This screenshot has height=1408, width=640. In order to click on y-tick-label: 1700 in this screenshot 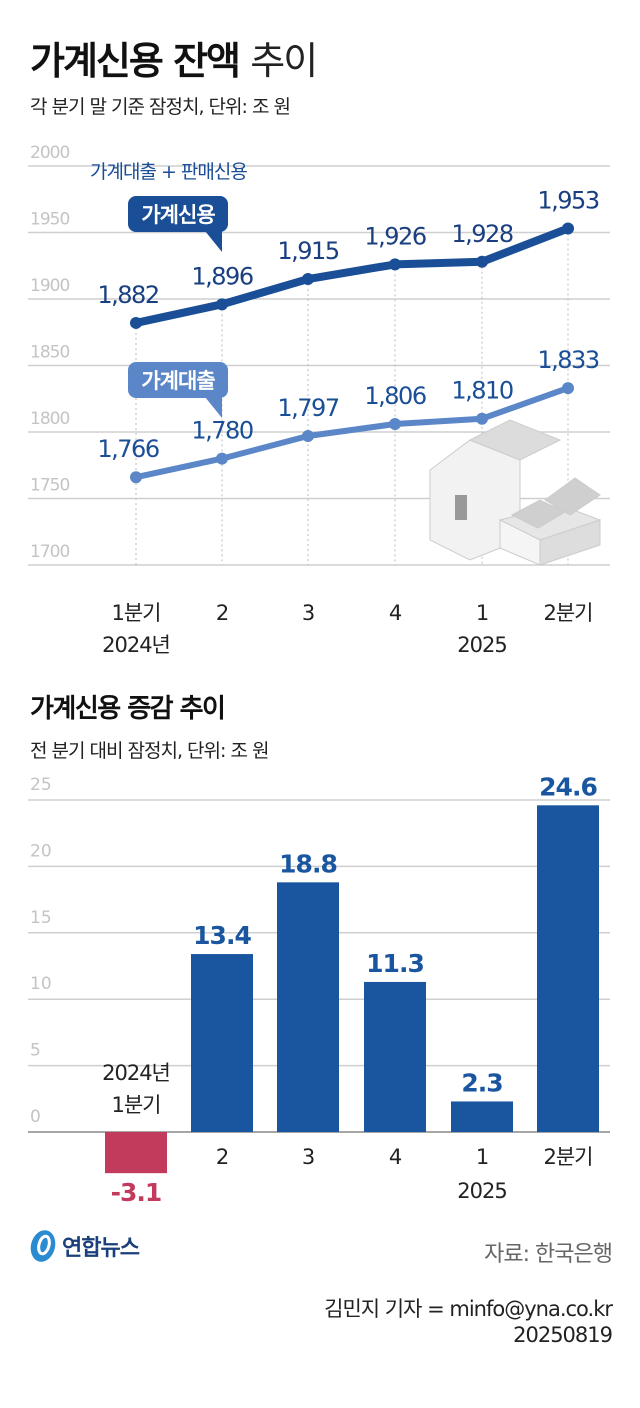, I will do `click(49, 552)`.